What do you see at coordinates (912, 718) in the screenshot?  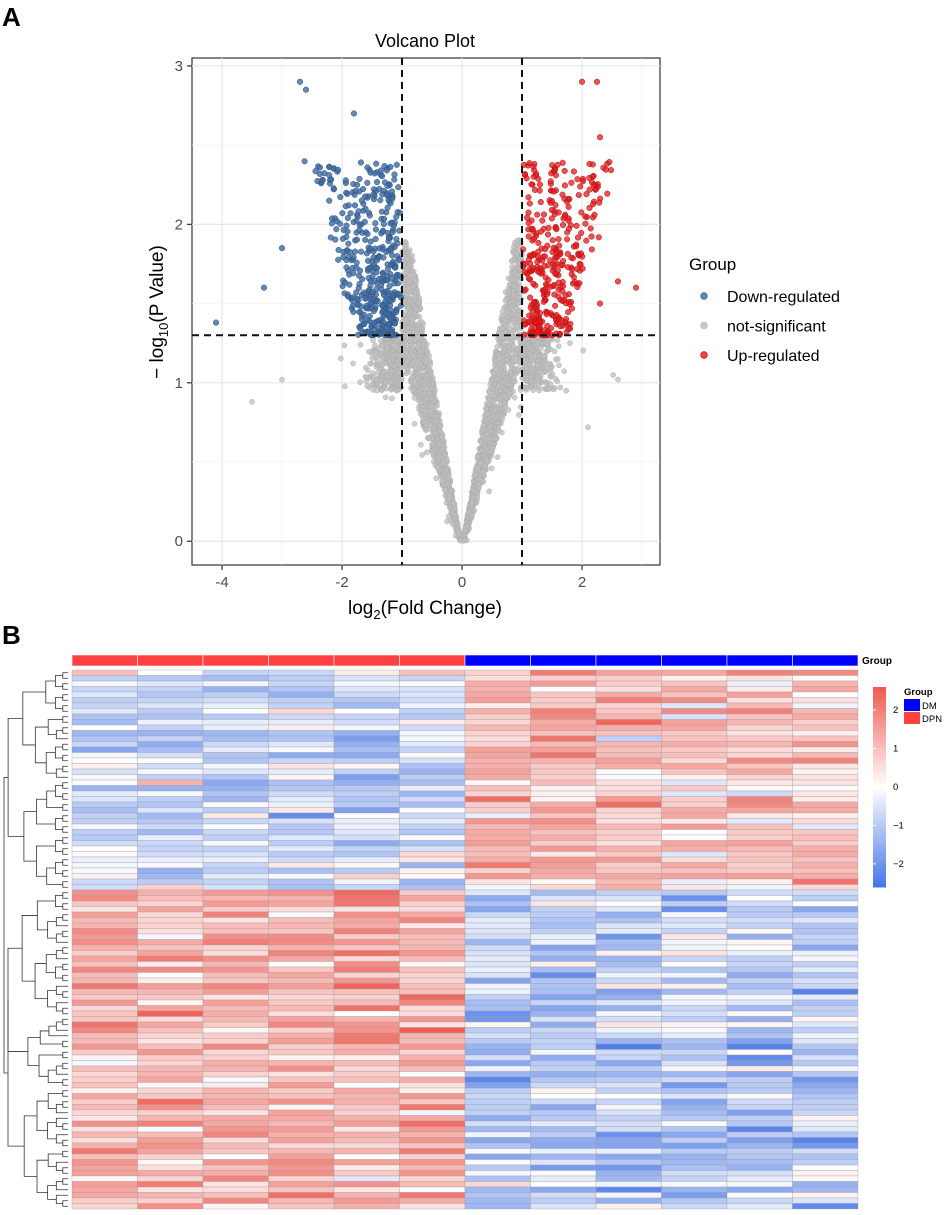 I see `group-legend-swatch` at bounding box center [912, 718].